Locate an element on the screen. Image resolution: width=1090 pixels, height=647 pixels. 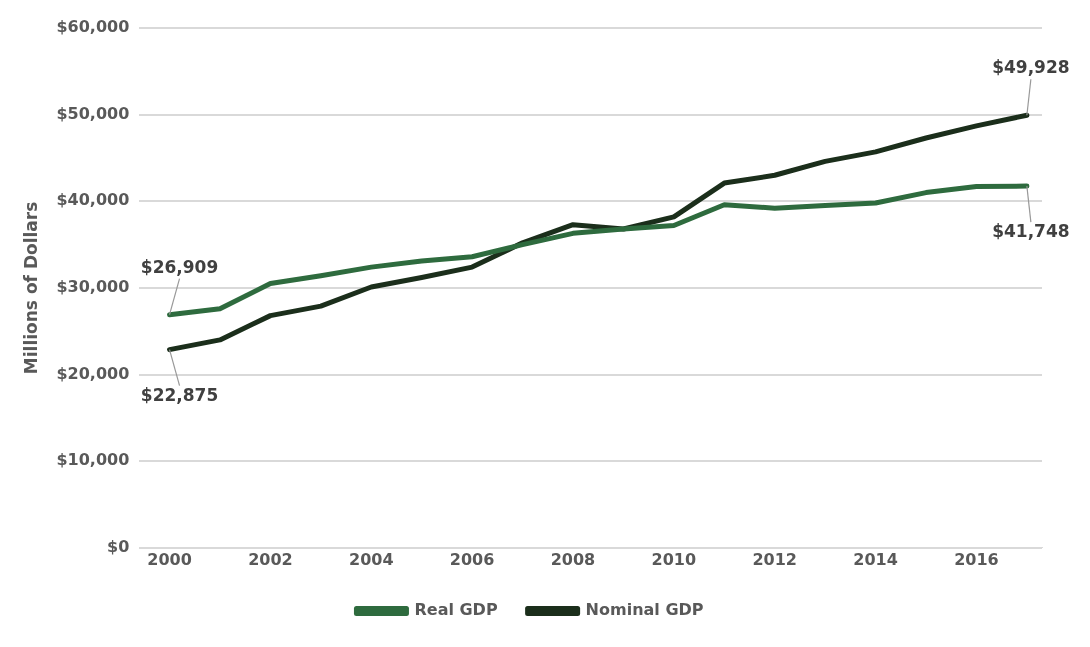
x-tick-label: 2000 is located at coordinates (169, 559).